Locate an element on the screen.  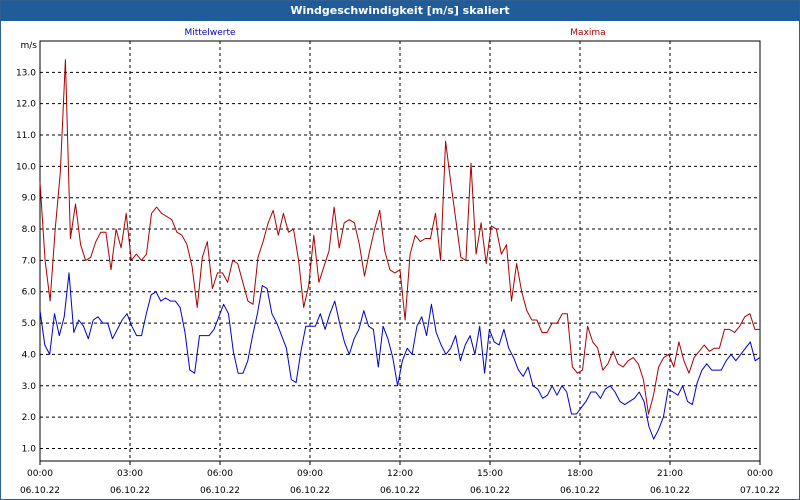
y-tick-label: 3.0 is located at coordinates (29, 387).